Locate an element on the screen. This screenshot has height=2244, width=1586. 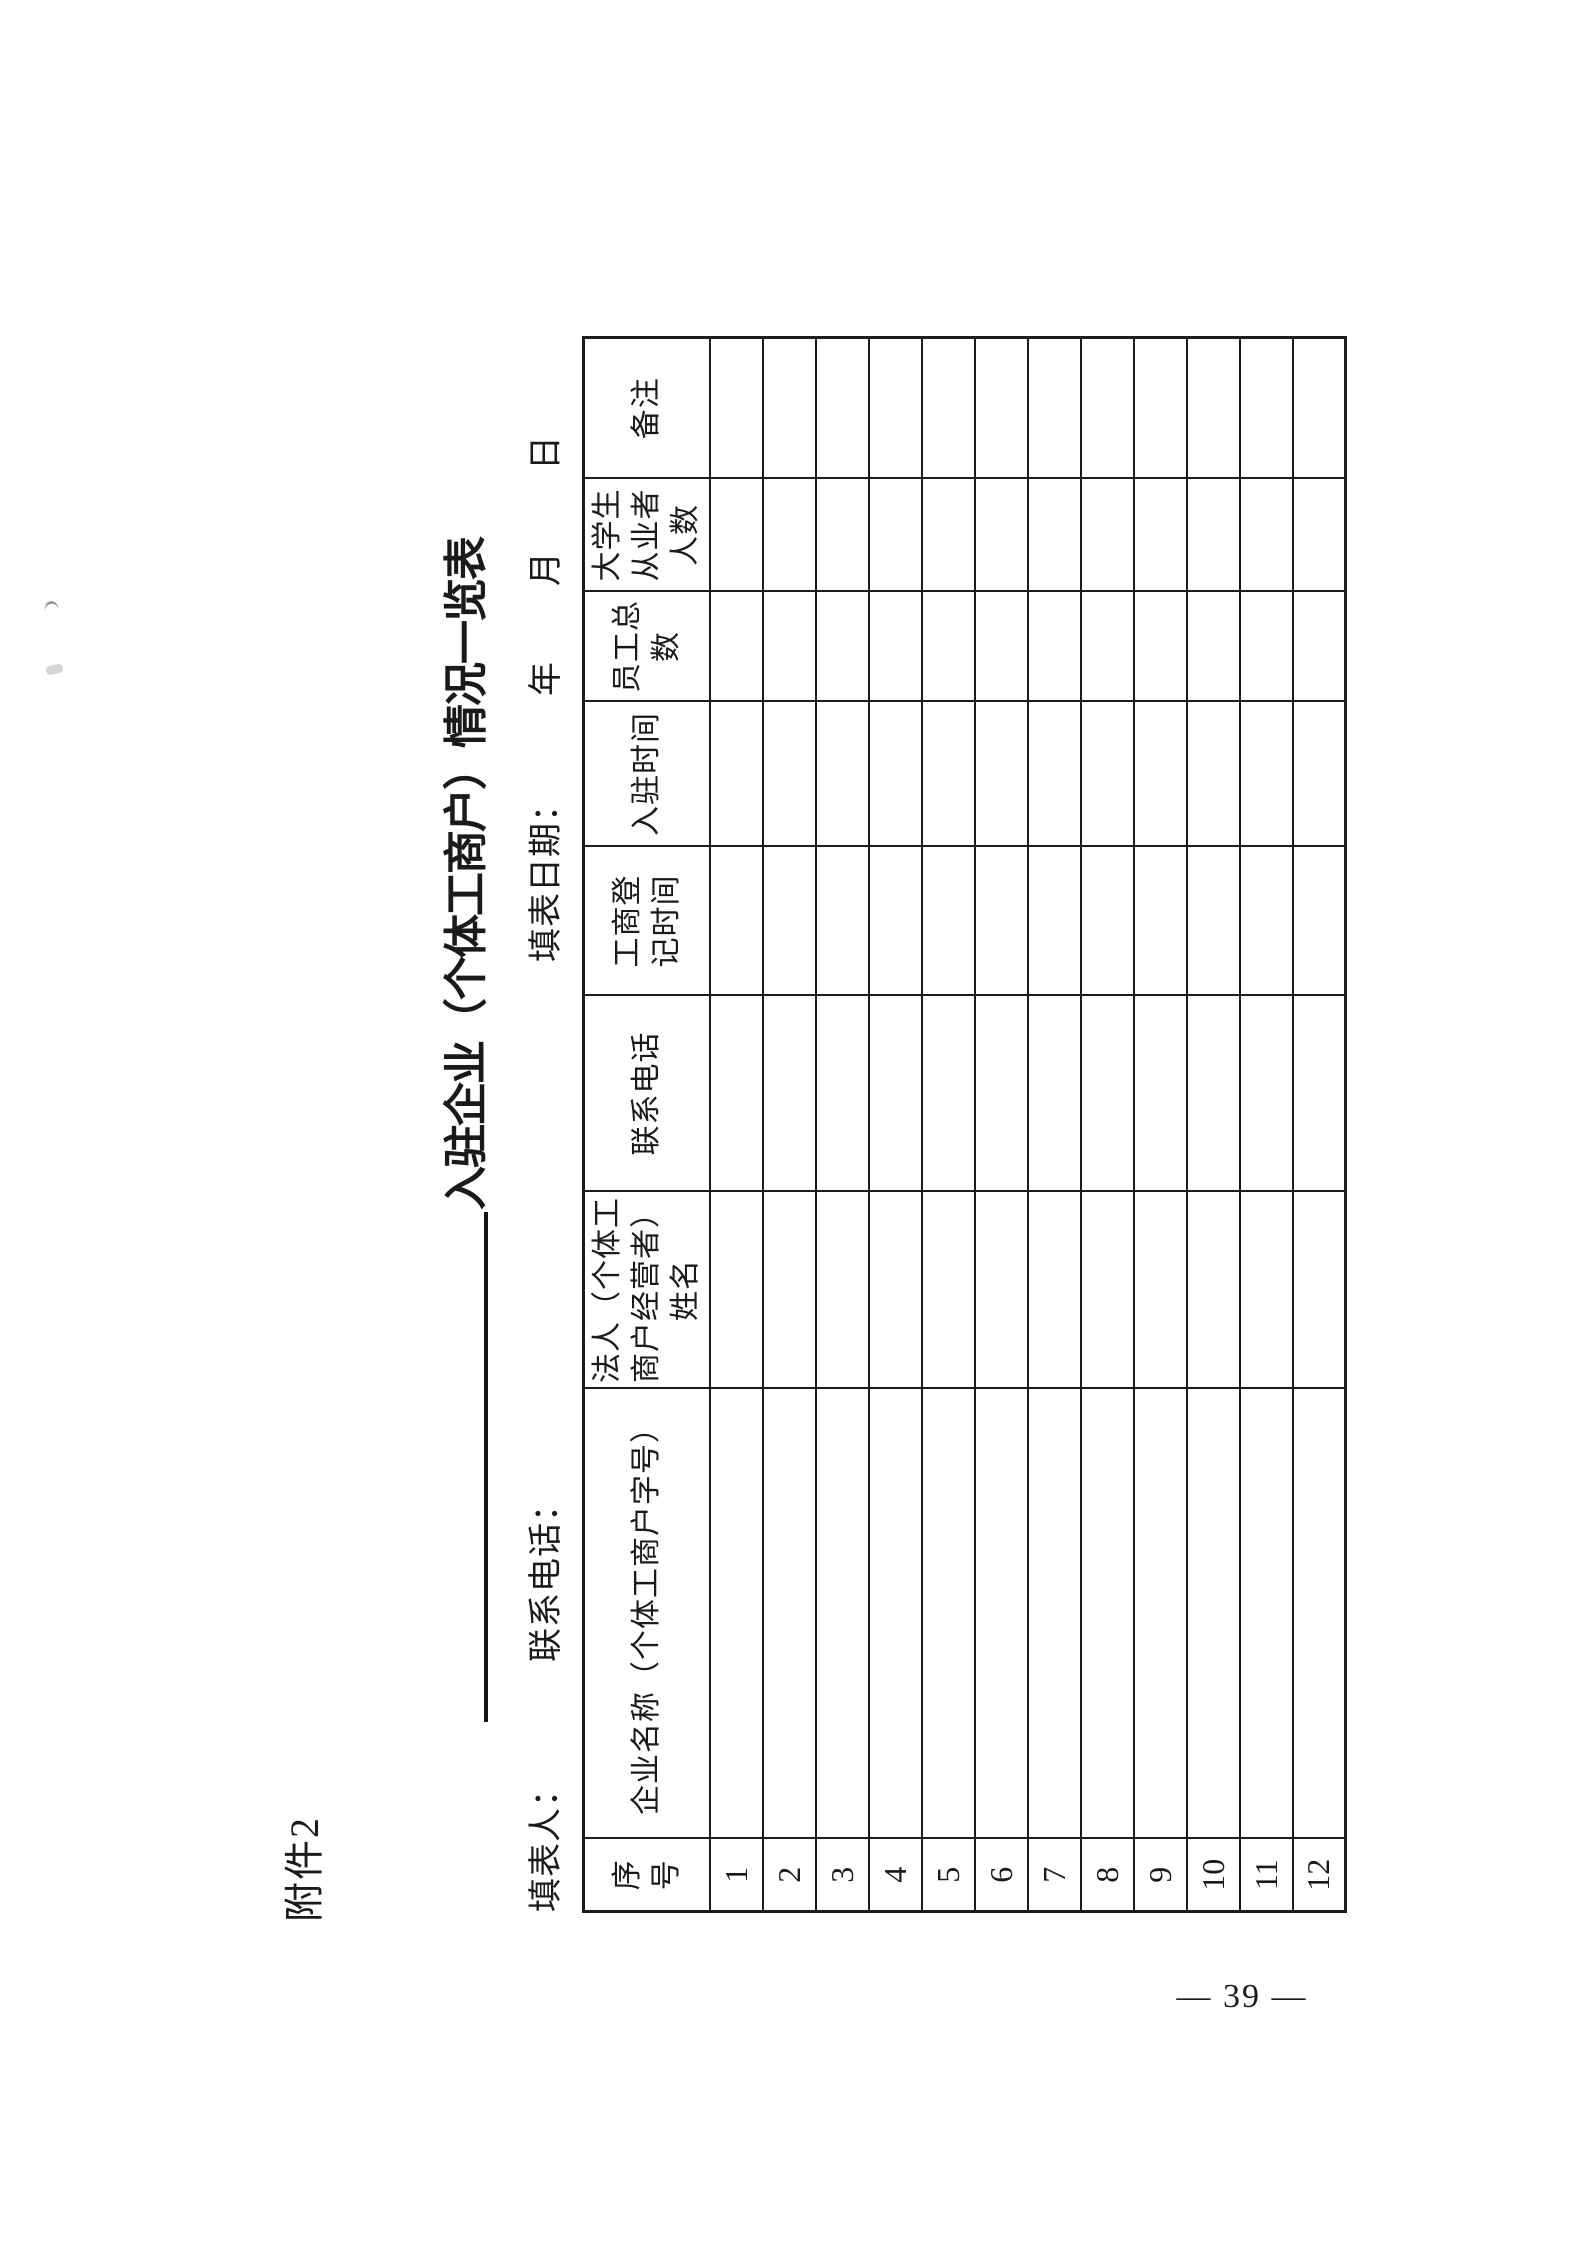
row-number-cell: 6 is located at coordinates (1001, 1875).